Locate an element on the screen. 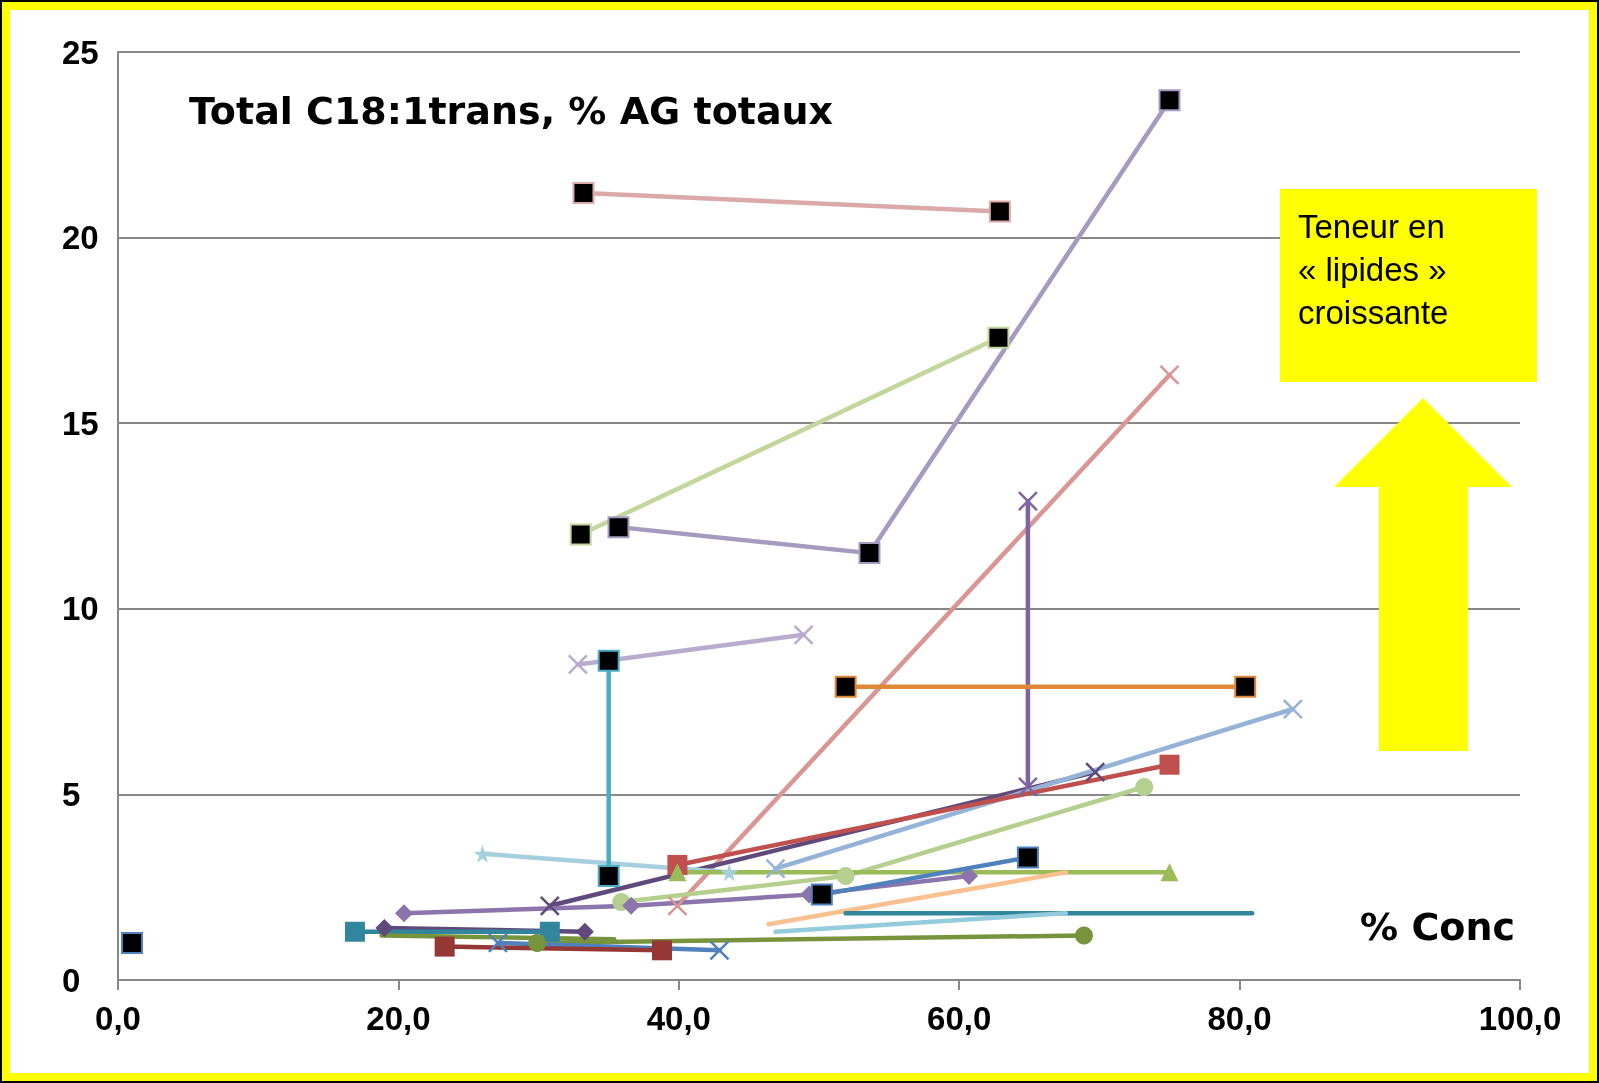  x-tick-label: 0,0 is located at coordinates (118, 1018).